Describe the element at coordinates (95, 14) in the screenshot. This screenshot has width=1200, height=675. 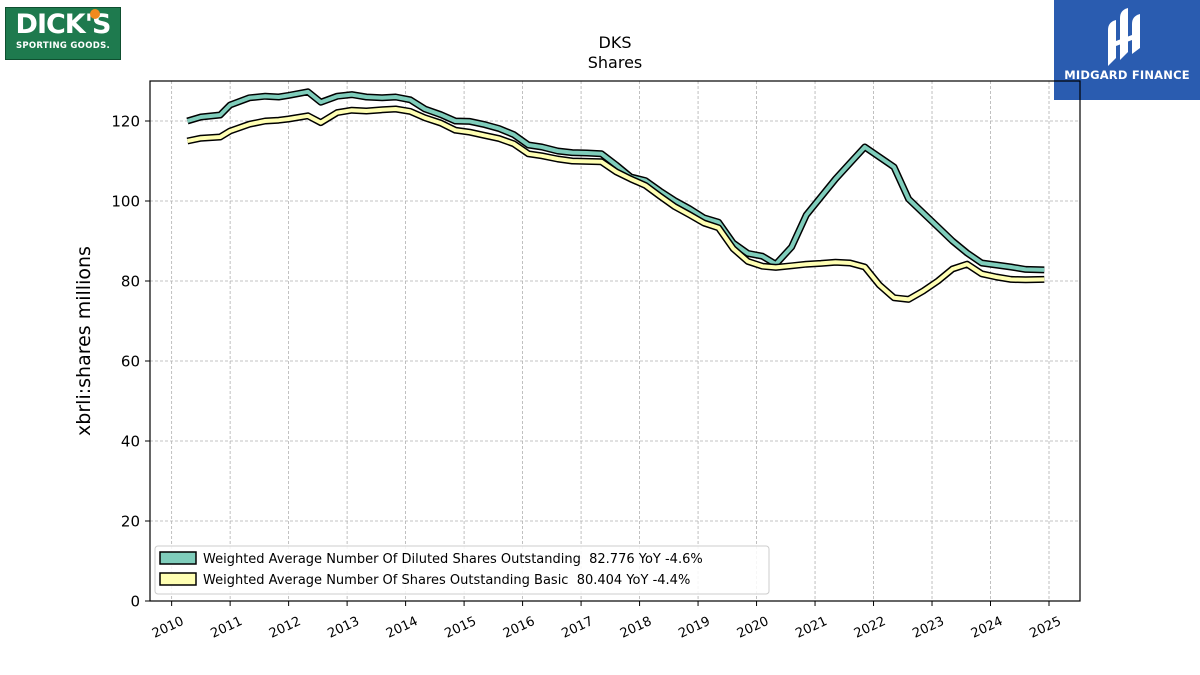
I see `basketball-icon` at that location.